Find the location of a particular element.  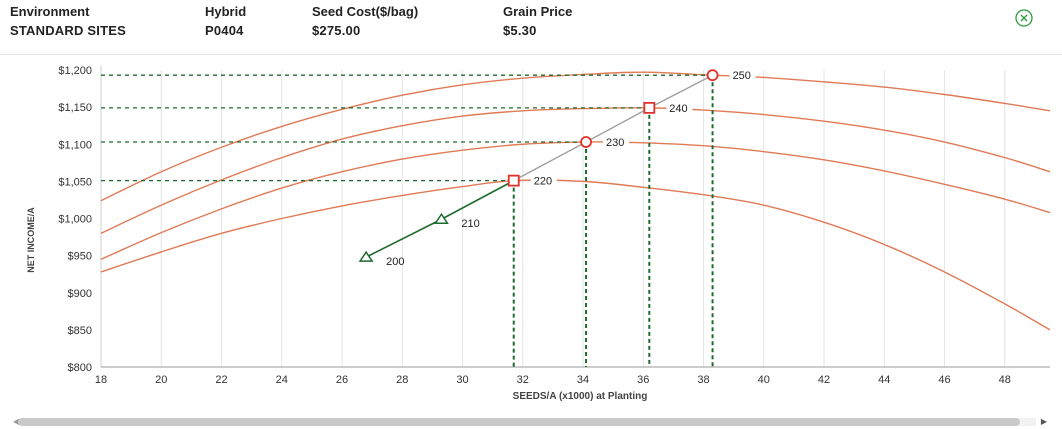

x-tick-label-20: 20 is located at coordinates (161, 380).